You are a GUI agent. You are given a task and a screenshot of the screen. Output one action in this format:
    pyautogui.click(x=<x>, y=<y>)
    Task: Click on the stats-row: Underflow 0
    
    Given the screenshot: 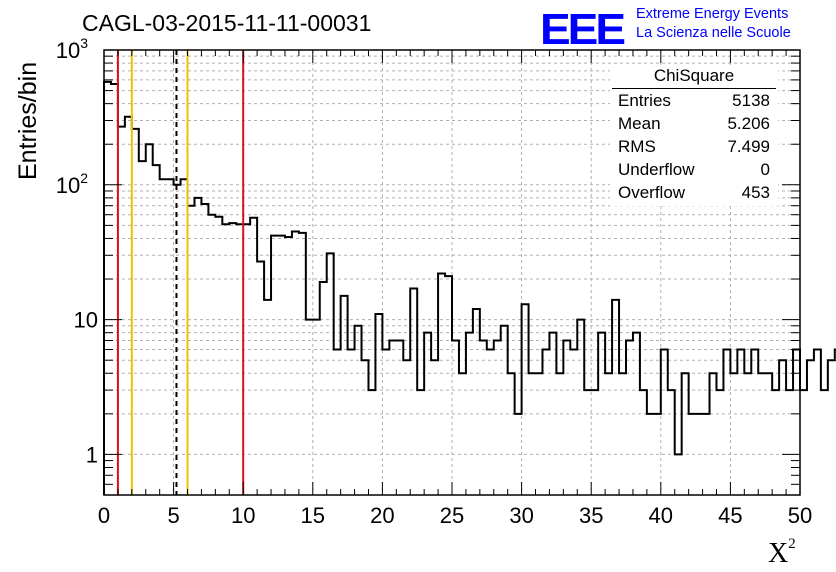 What is the action you would take?
    pyautogui.click(x=694, y=169)
    